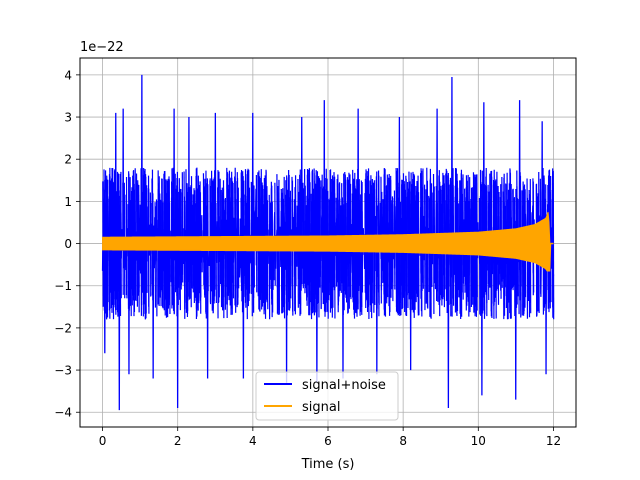 The height and width of the screenshot is (480, 640). Describe the element at coordinates (68, 118) in the screenshot. I see `y-tick-label: 3` at that location.